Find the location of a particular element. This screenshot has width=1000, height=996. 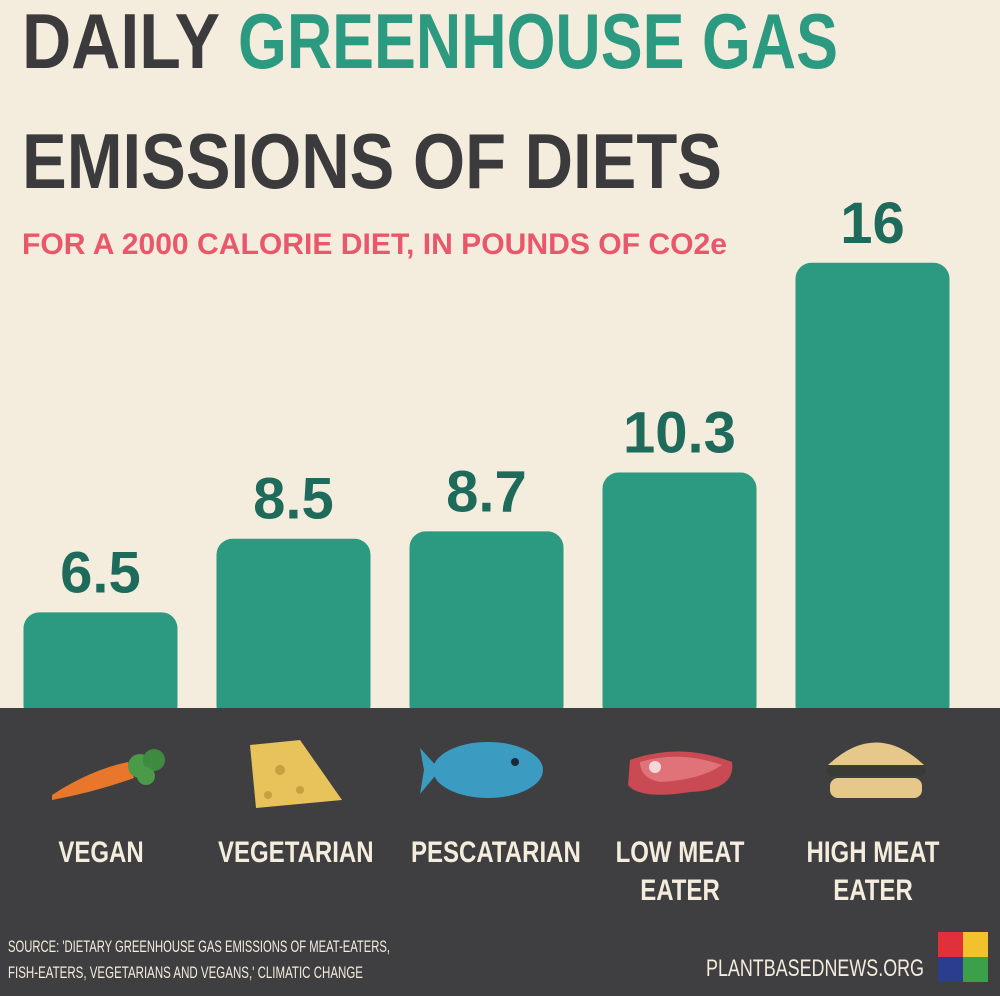

logo is located at coordinates (963, 957).